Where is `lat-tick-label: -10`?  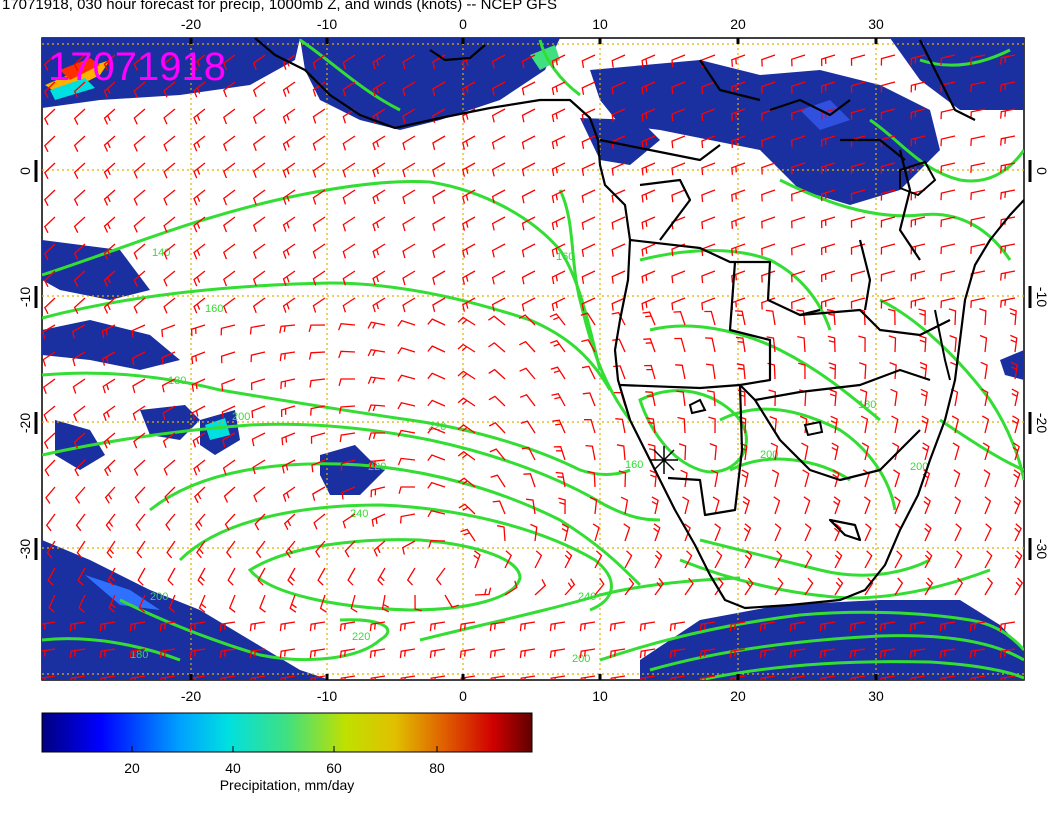
lat-tick-label: -10 is located at coordinates (1042, 297).